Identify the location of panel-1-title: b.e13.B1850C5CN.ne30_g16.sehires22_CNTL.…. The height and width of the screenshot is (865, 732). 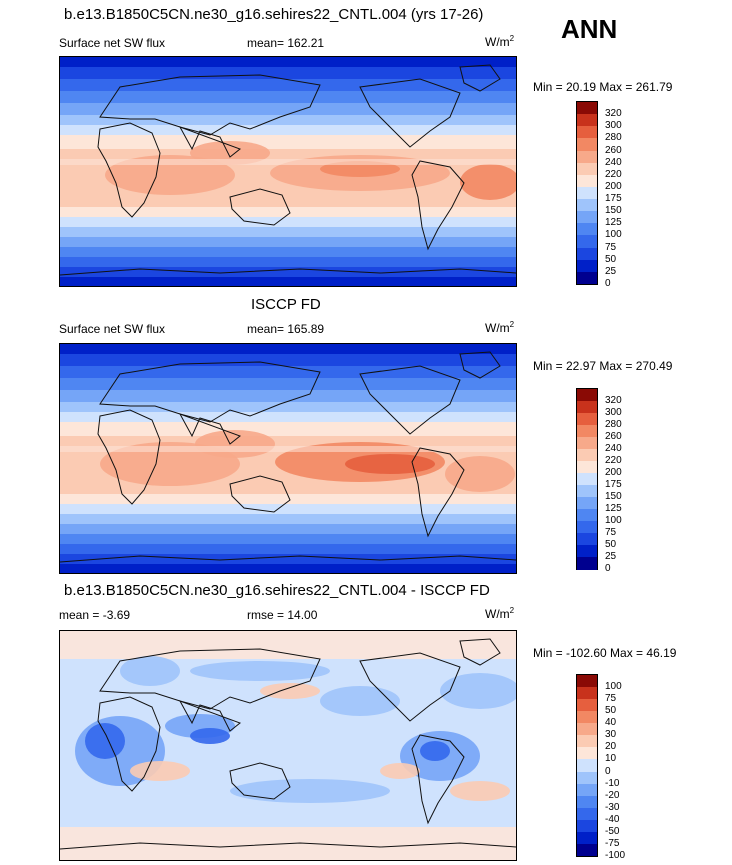
(274, 14).